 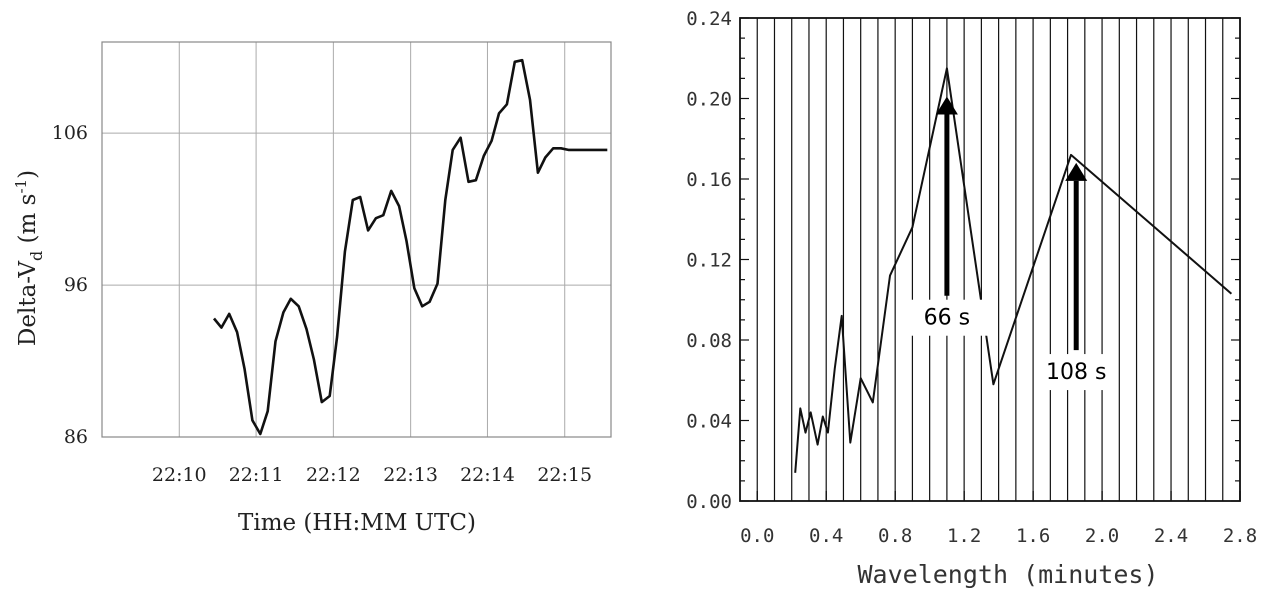 What do you see at coordinates (826, 536) in the screenshot?
I see `c2-x-tick-label: 0.4` at bounding box center [826, 536].